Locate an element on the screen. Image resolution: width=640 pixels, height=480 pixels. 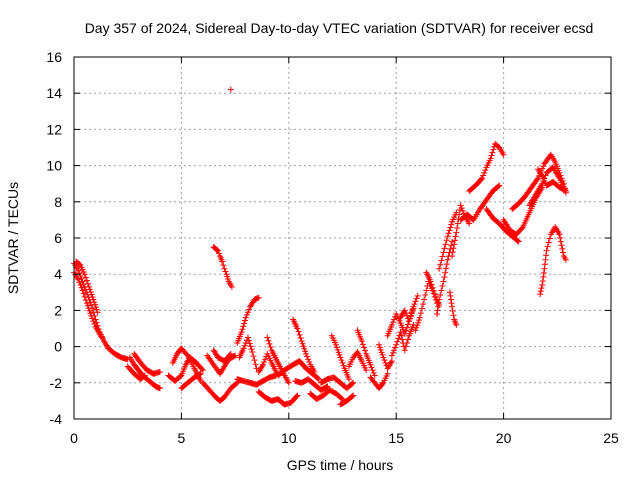
y-tick-label: 12 is located at coordinates (54, 129).